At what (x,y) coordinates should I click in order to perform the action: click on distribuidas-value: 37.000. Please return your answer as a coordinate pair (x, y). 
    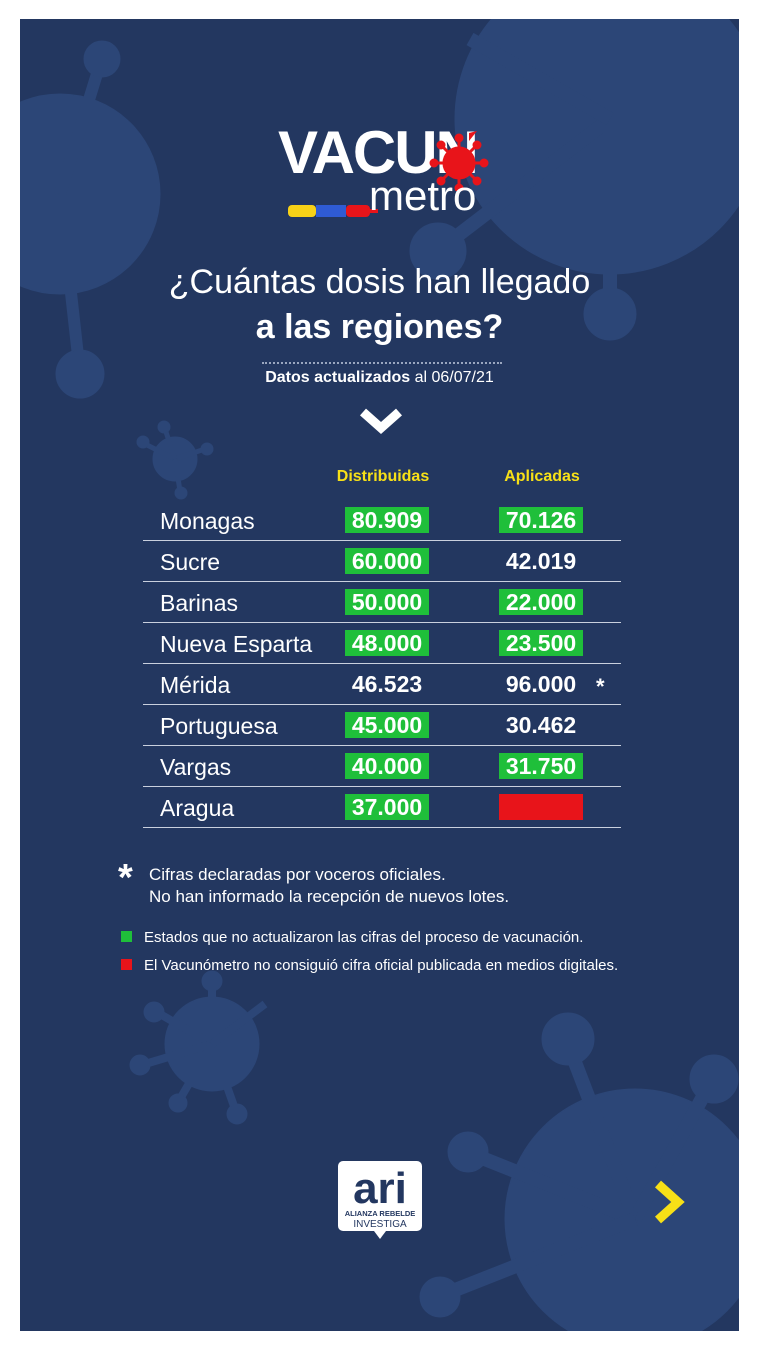
    Looking at the image, I should click on (387, 807).